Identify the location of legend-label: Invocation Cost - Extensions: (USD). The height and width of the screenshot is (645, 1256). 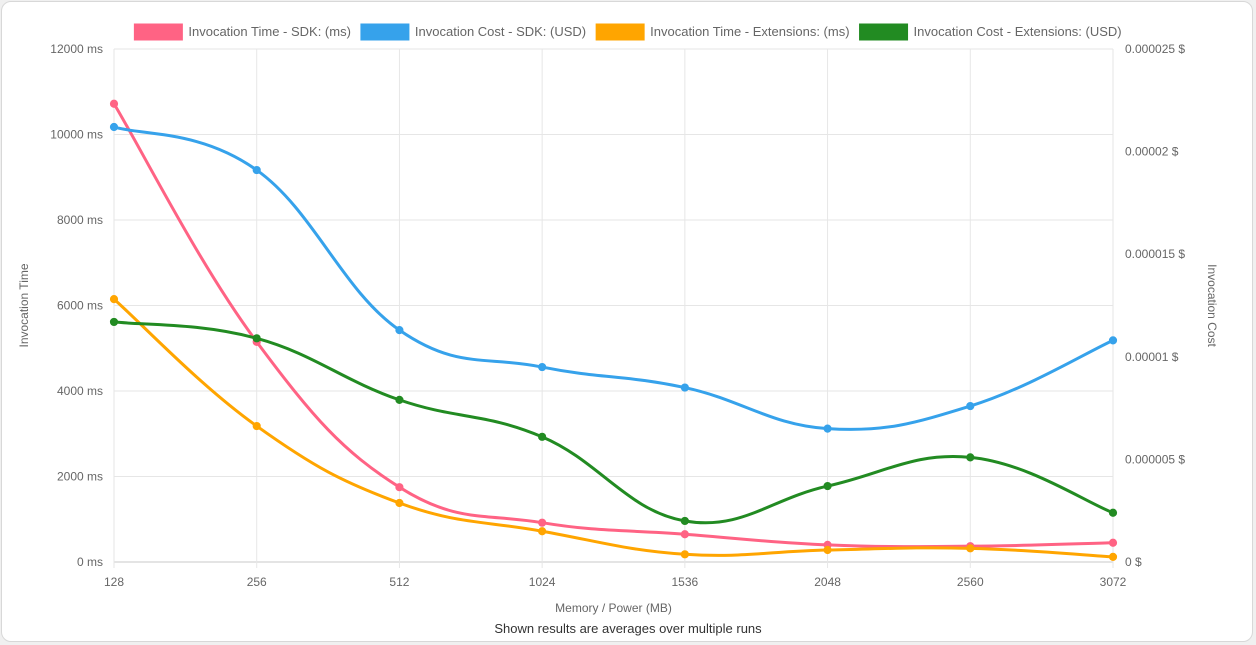
(1018, 31).